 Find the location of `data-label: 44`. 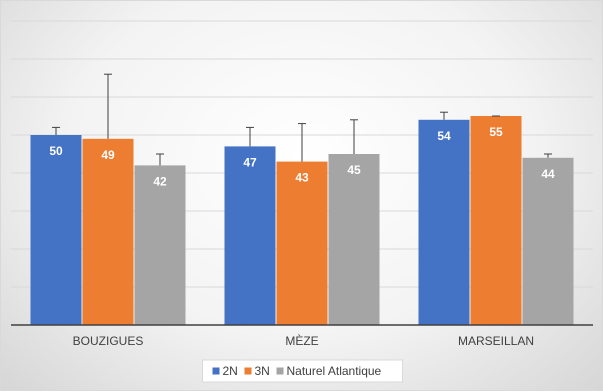

data-label: 44 is located at coordinates (548, 174).